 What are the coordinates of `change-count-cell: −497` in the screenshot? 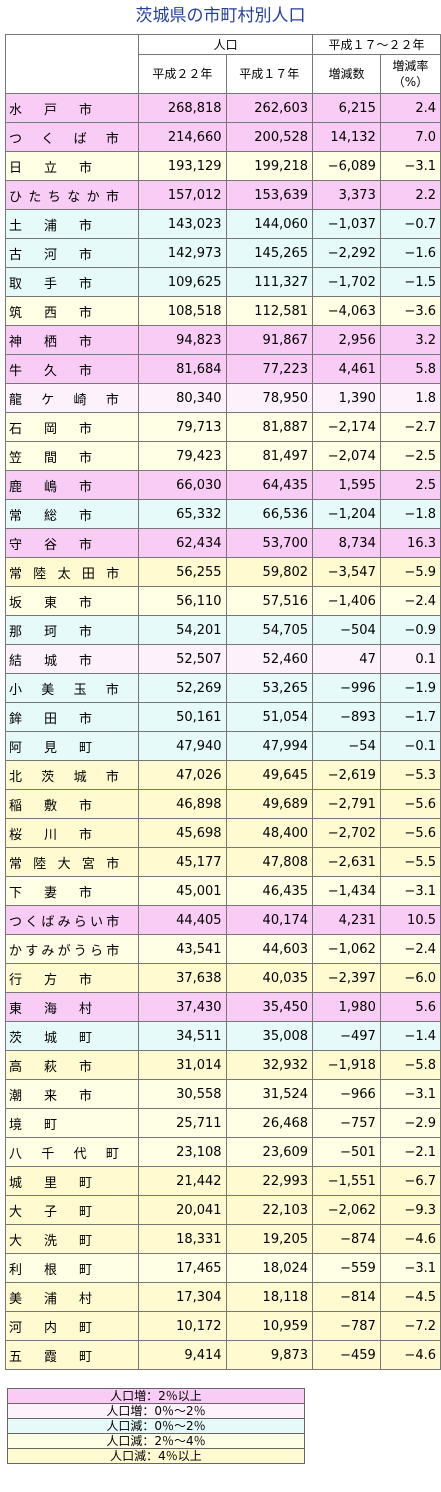 It's located at (346, 1036).